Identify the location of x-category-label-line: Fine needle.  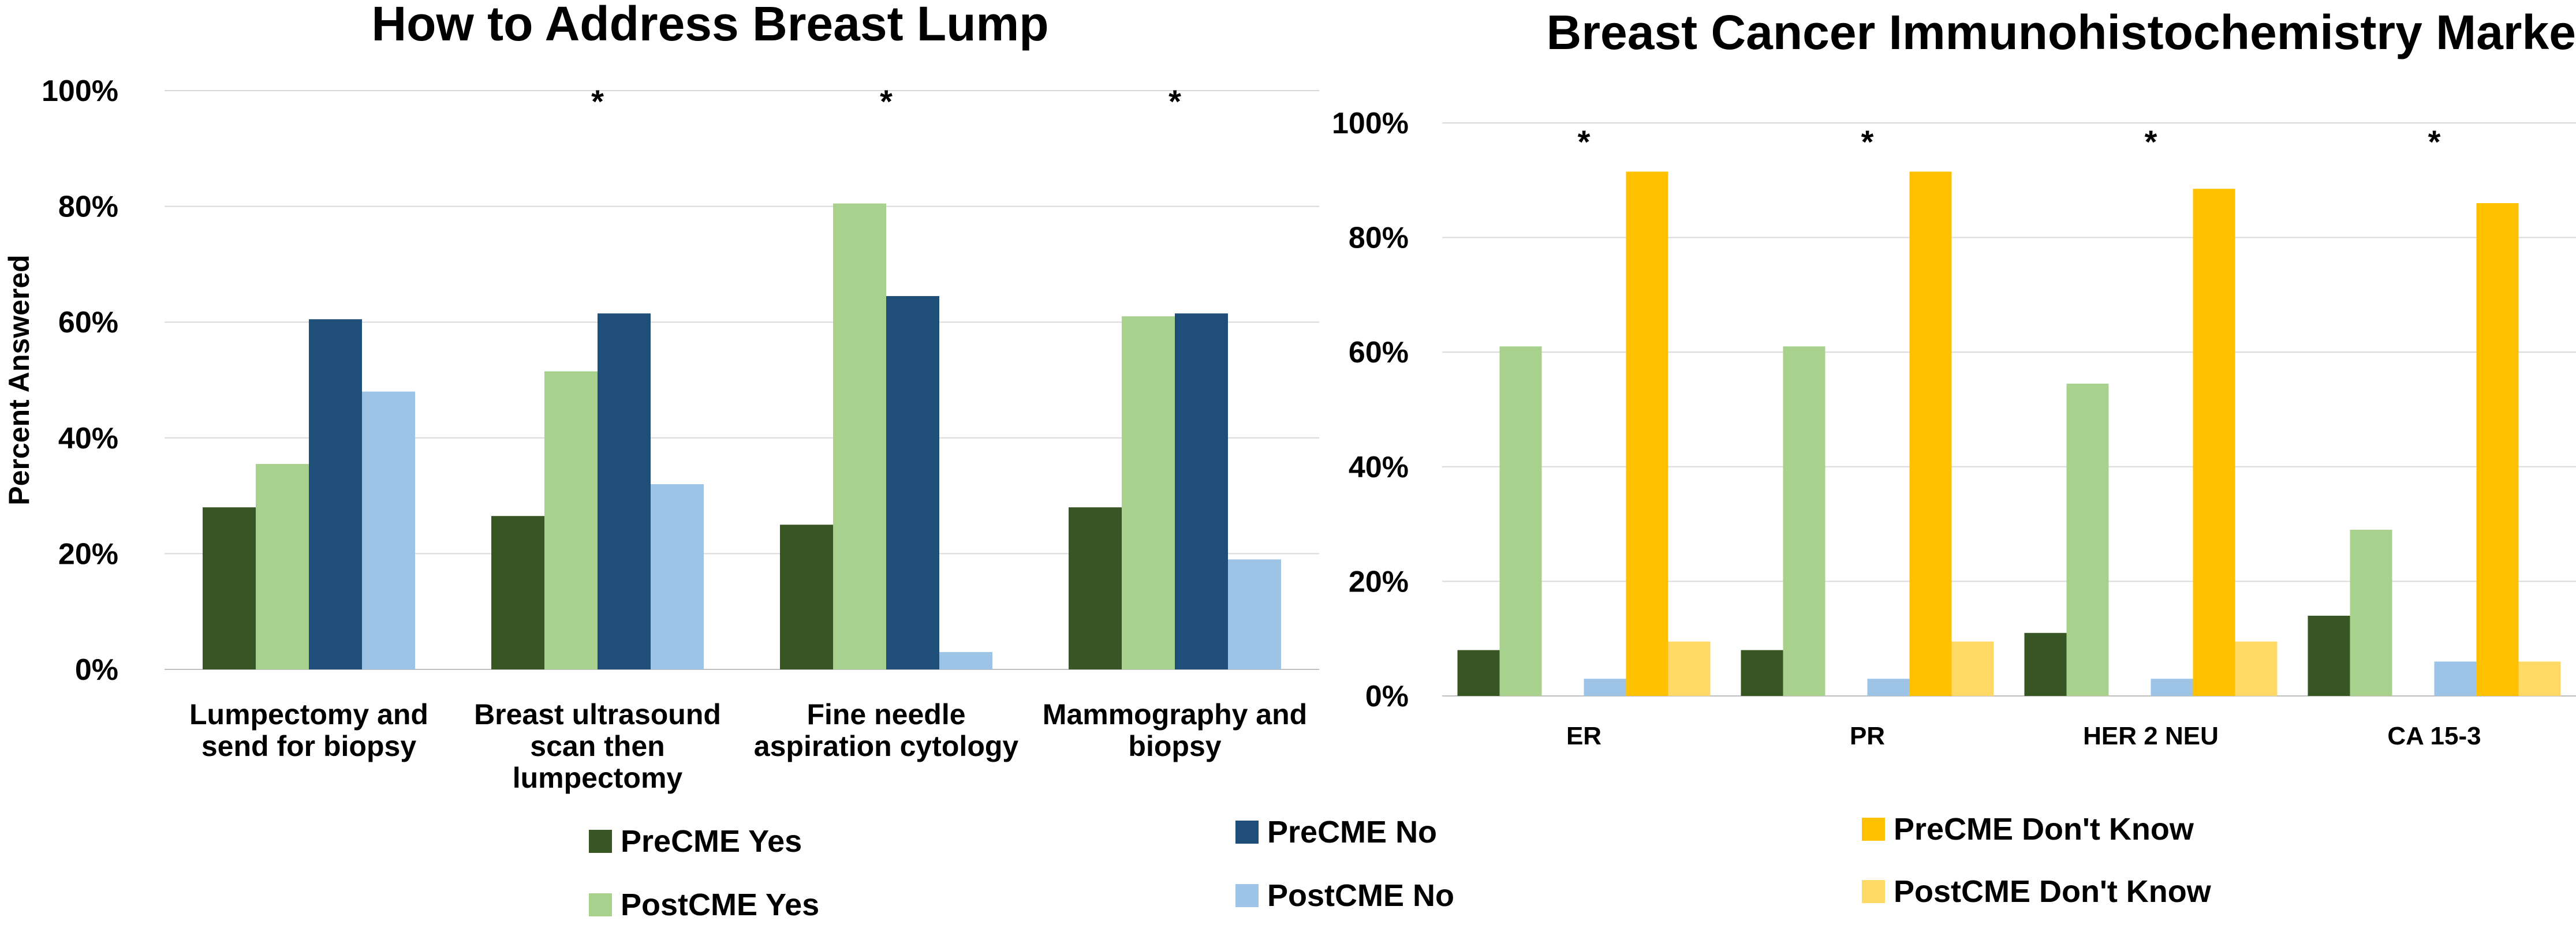
(886, 714).